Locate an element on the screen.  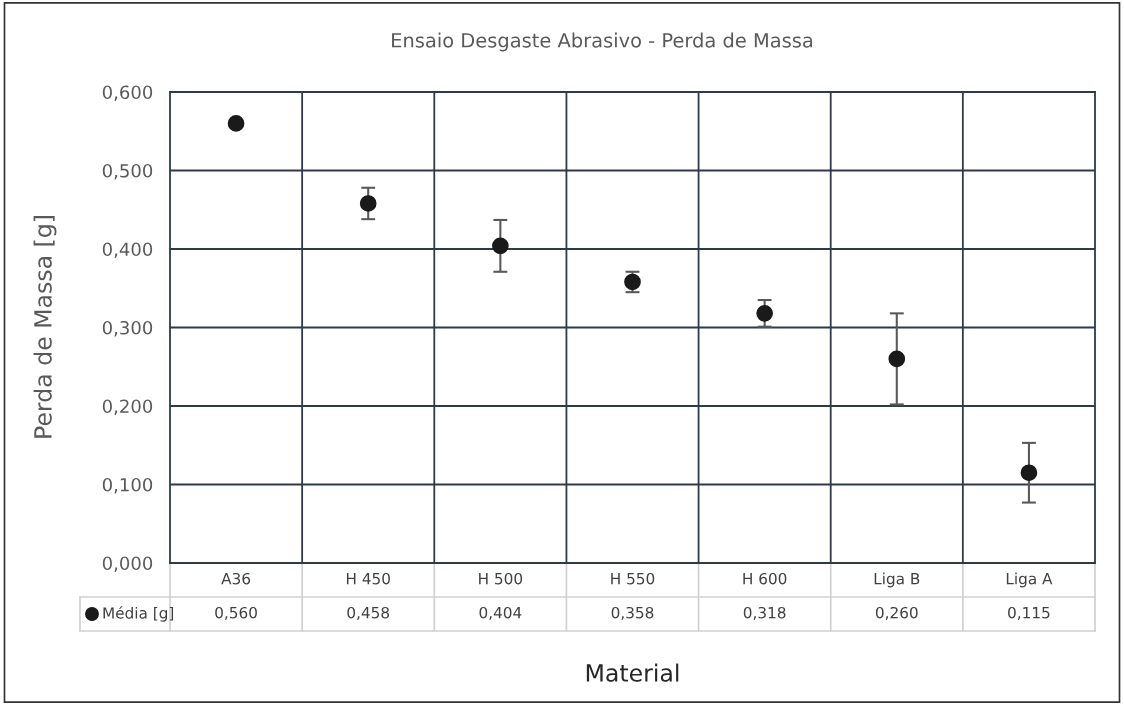
x-tick-label: H 600 is located at coordinates (765, 578).